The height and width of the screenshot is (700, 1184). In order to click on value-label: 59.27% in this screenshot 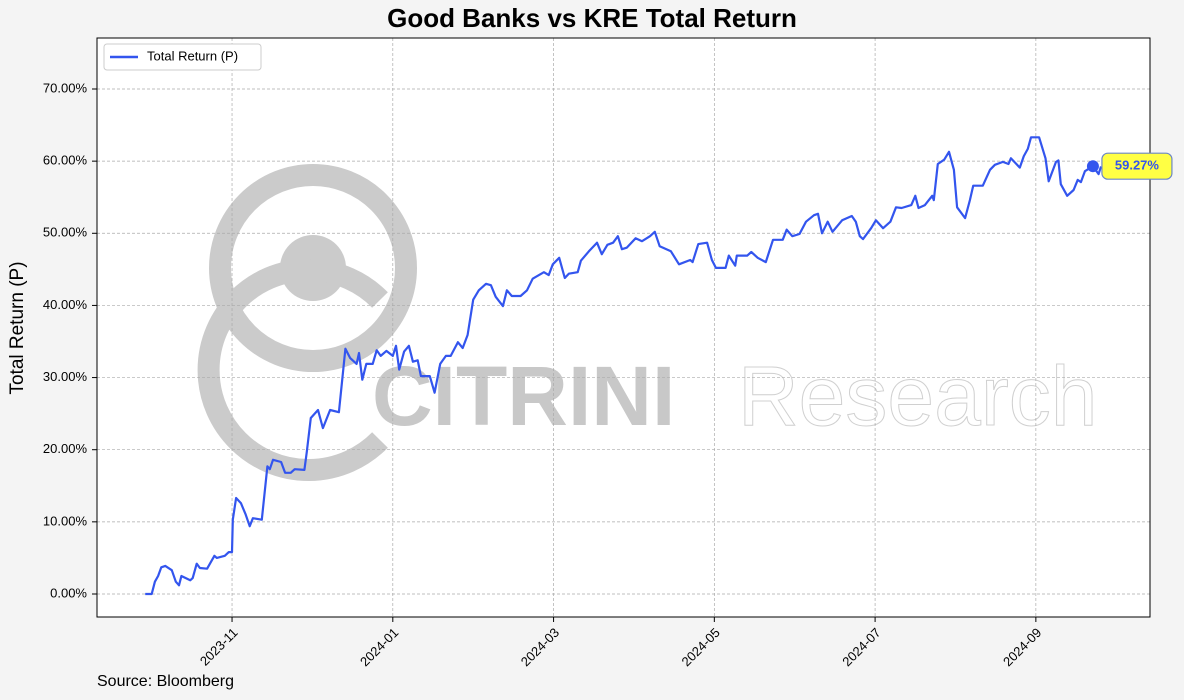, I will do `click(1137, 165)`.